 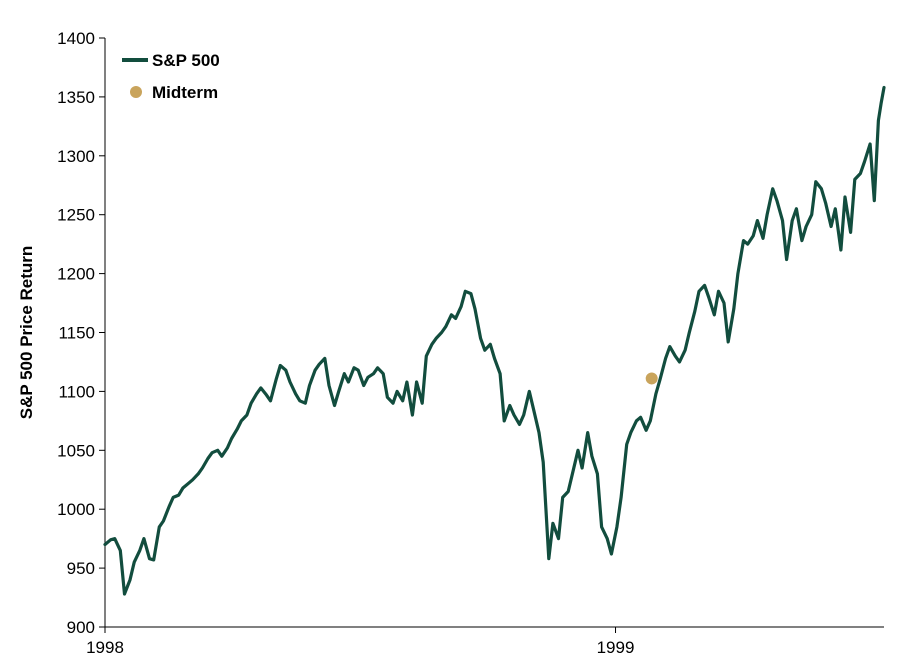 I want to click on y-tick-label-1250: 1250, so click(x=76, y=215).